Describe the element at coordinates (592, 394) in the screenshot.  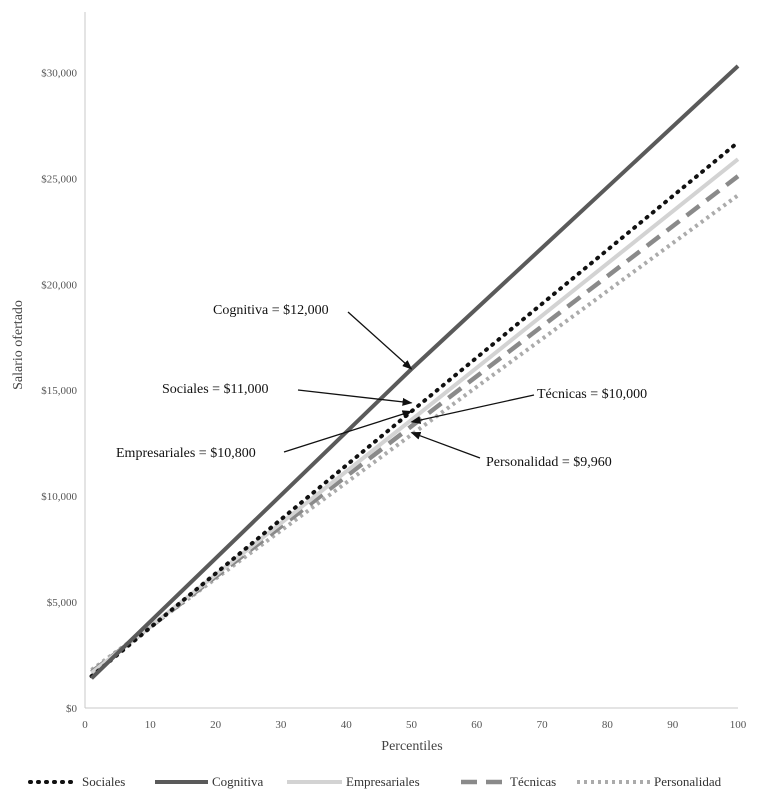
I see `annotation-label: Técnicas = $10,000` at that location.